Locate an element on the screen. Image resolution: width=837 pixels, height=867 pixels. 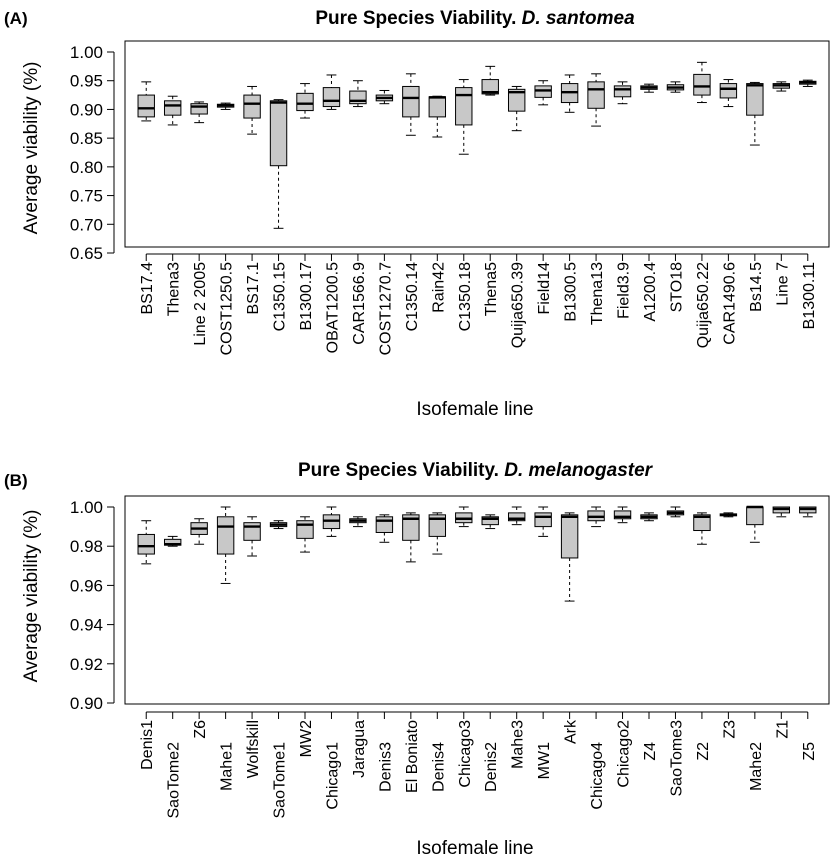
x-category-label: Denis4 is located at coordinates (438, 767).